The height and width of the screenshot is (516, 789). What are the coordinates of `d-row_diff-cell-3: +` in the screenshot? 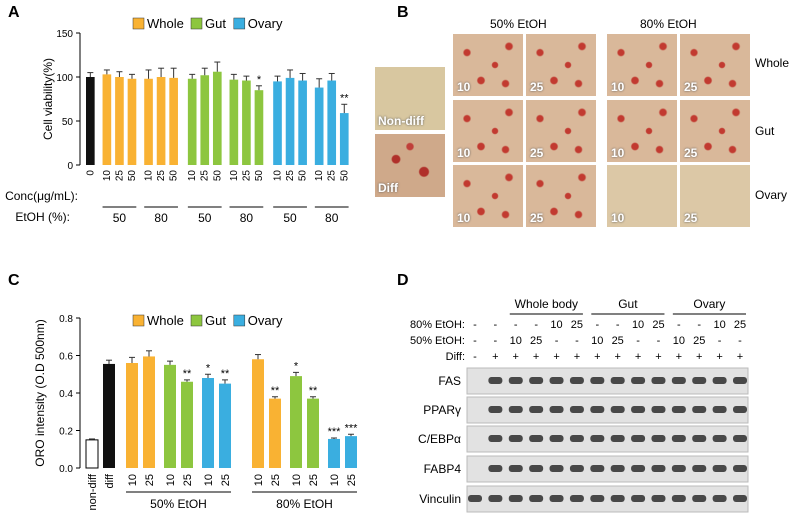 It's located at (536, 357).